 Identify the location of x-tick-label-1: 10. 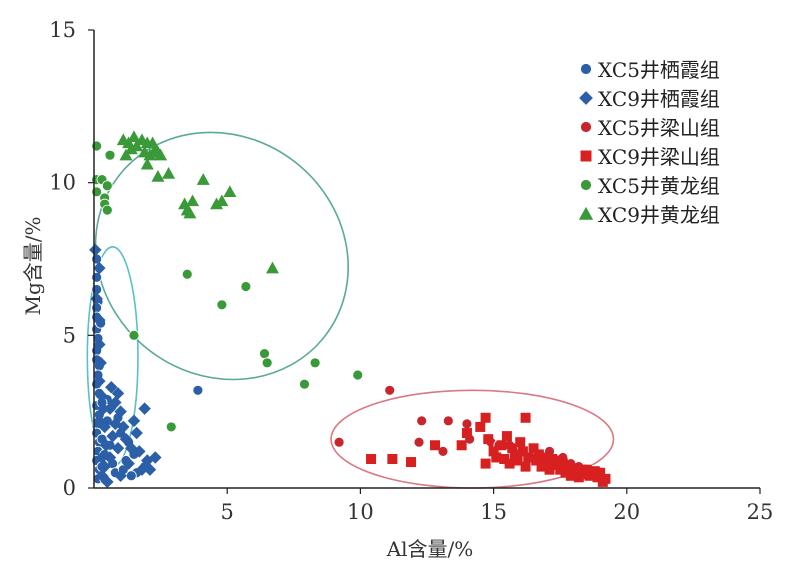
(360, 512).